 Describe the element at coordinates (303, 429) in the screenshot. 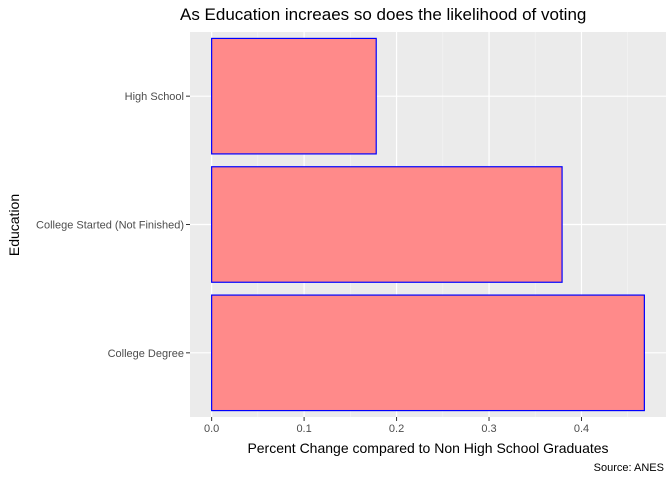

I see `x-tick-label: 0.1` at that location.